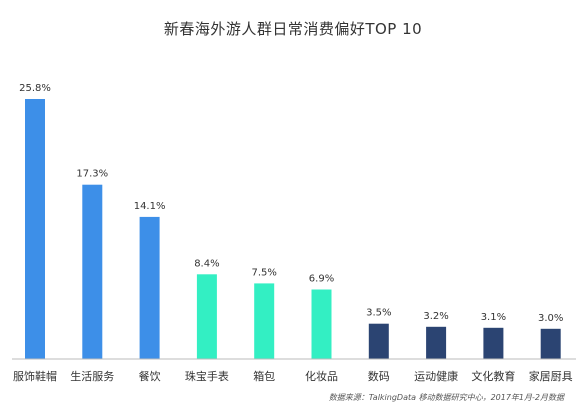  What do you see at coordinates (551, 376) in the screenshot?
I see `category-label-9: 家居厨具` at bounding box center [551, 376].